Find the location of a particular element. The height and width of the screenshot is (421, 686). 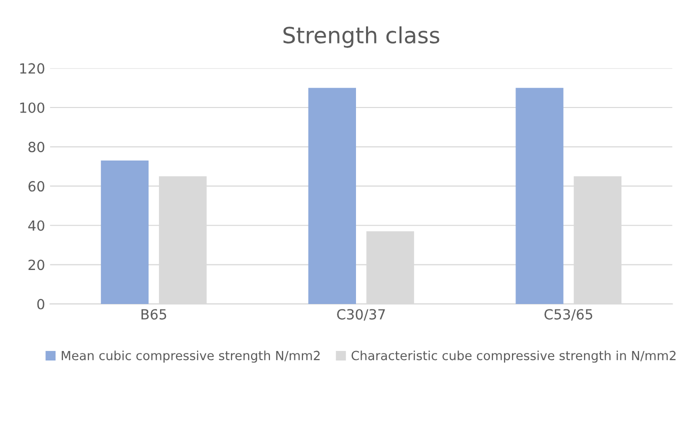

y-tick-label: 120 is located at coordinates (32, 68).